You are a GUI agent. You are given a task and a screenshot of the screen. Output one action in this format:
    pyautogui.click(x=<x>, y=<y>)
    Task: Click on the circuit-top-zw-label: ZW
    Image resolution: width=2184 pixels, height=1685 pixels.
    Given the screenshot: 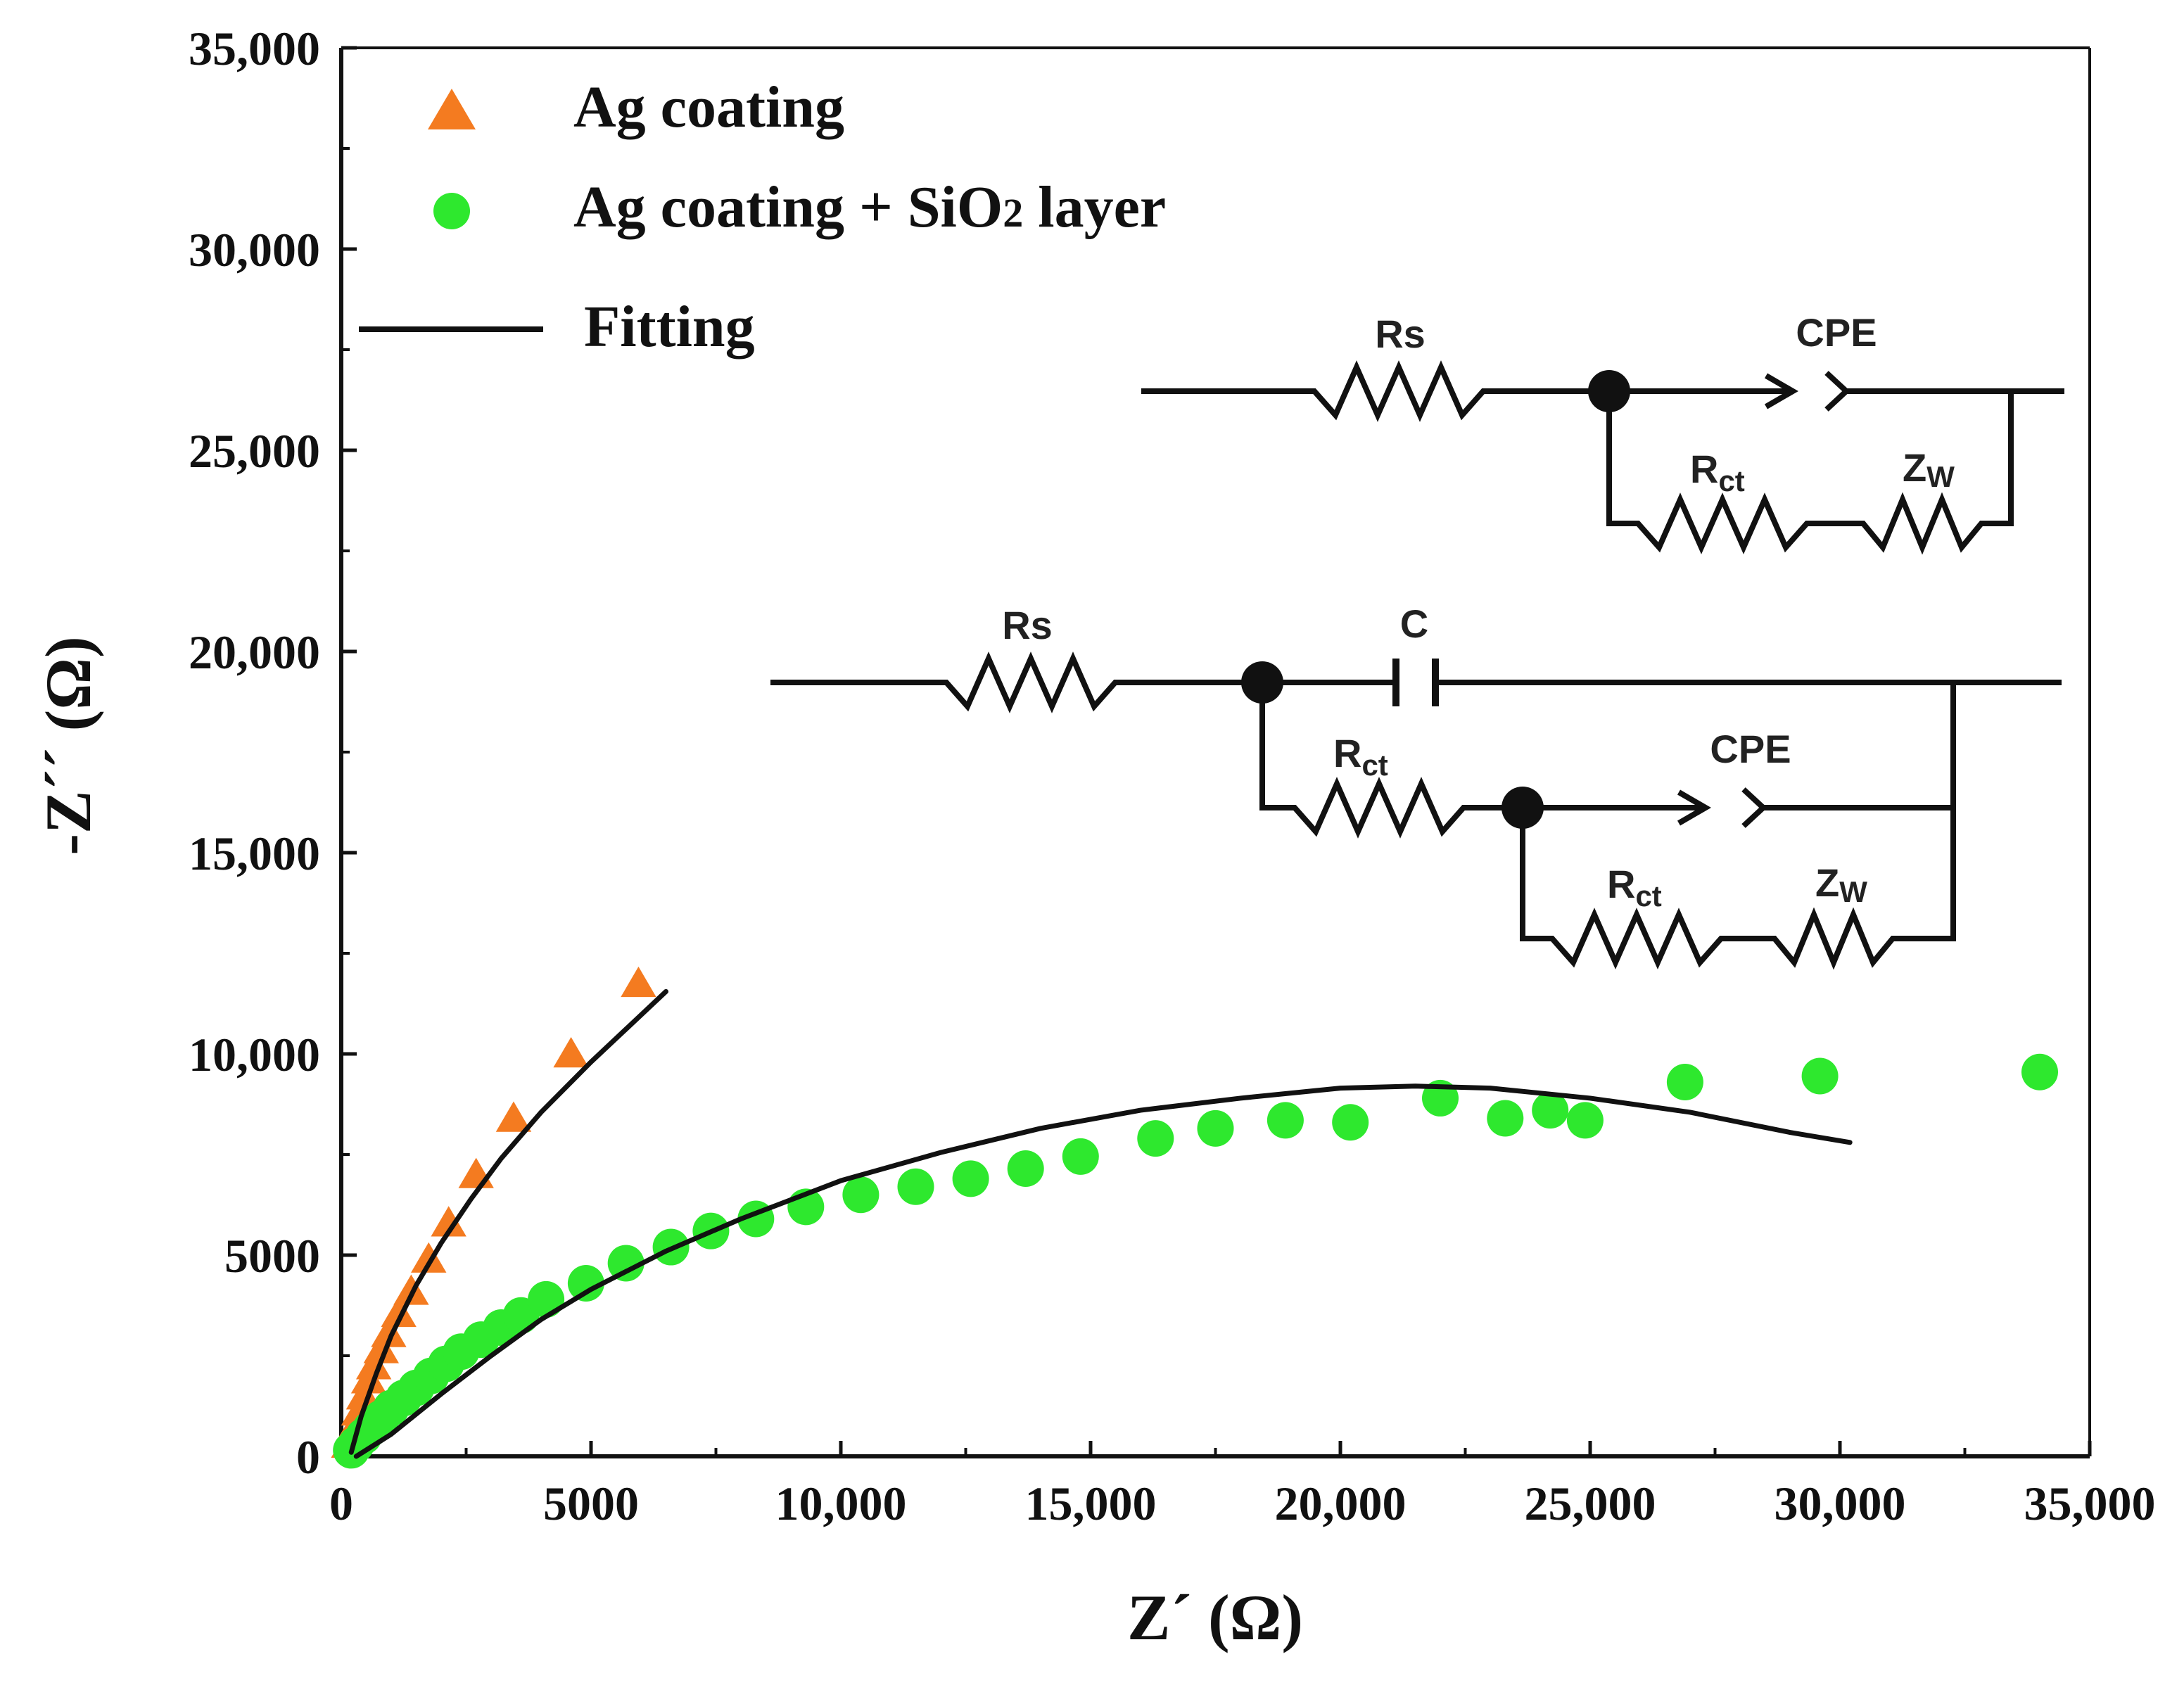 What is the action you would take?
    pyautogui.click(x=1929, y=469)
    